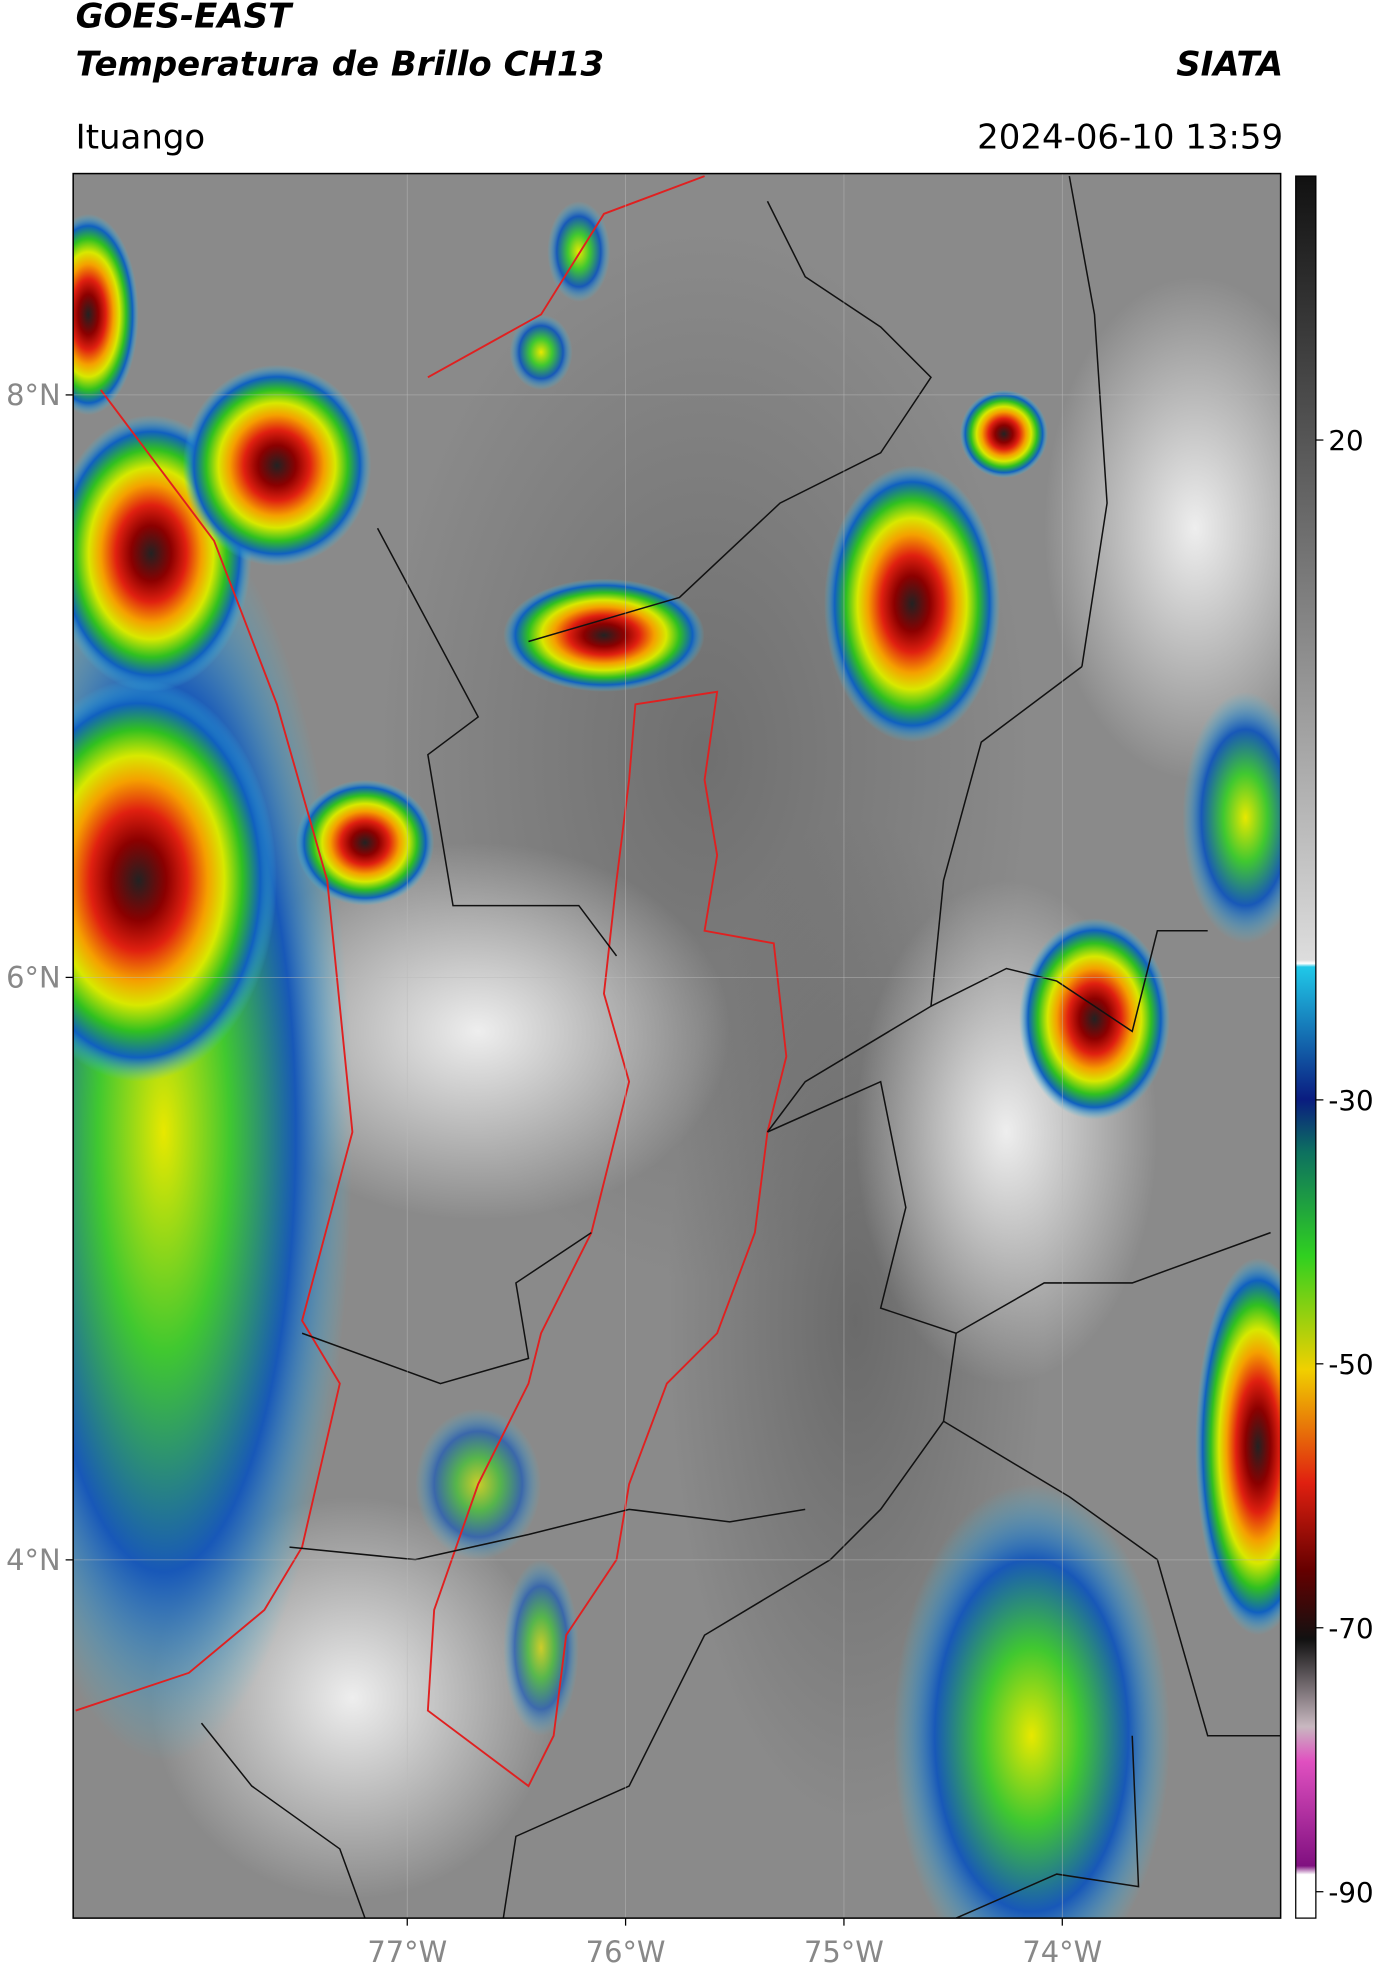  Describe the element at coordinates (1345, 440) in the screenshot. I see `colorbar-label: 20` at that location.